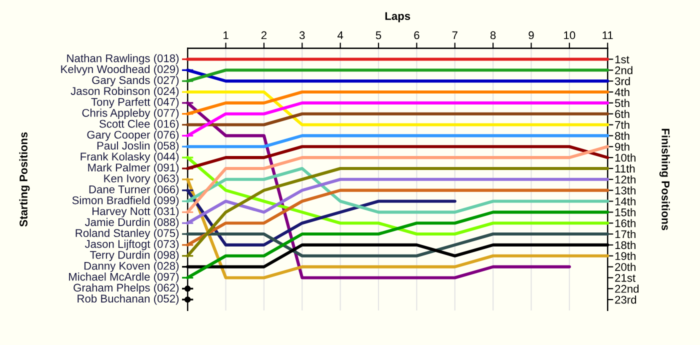 Image resolution: width=700 pixels, height=345 pixels. I want to click on legend-label: Kelvyn Woodhead (029), so click(120, 70).